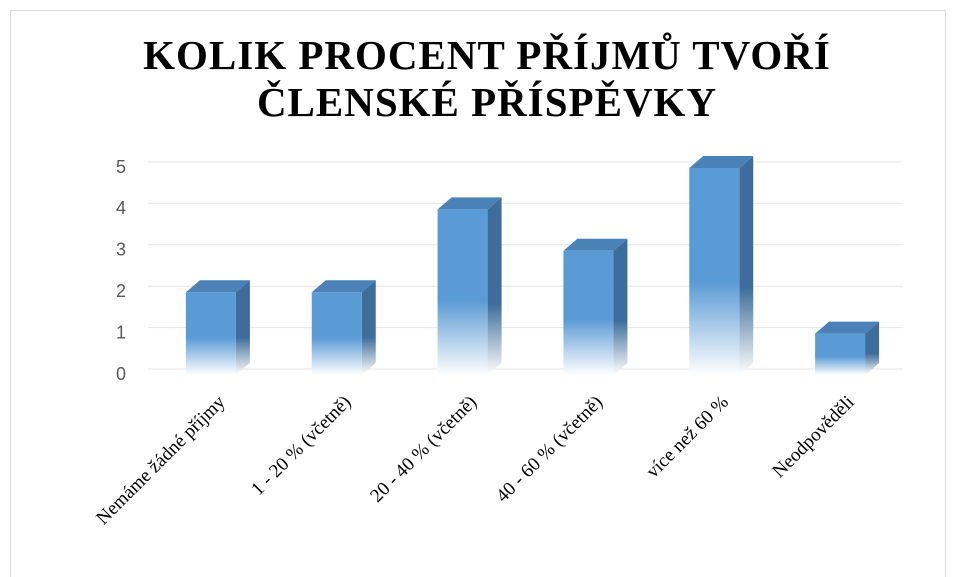 The height and width of the screenshot is (577, 955). What do you see at coordinates (121, 332) in the screenshot?
I see `y-tick-label: 1` at bounding box center [121, 332].